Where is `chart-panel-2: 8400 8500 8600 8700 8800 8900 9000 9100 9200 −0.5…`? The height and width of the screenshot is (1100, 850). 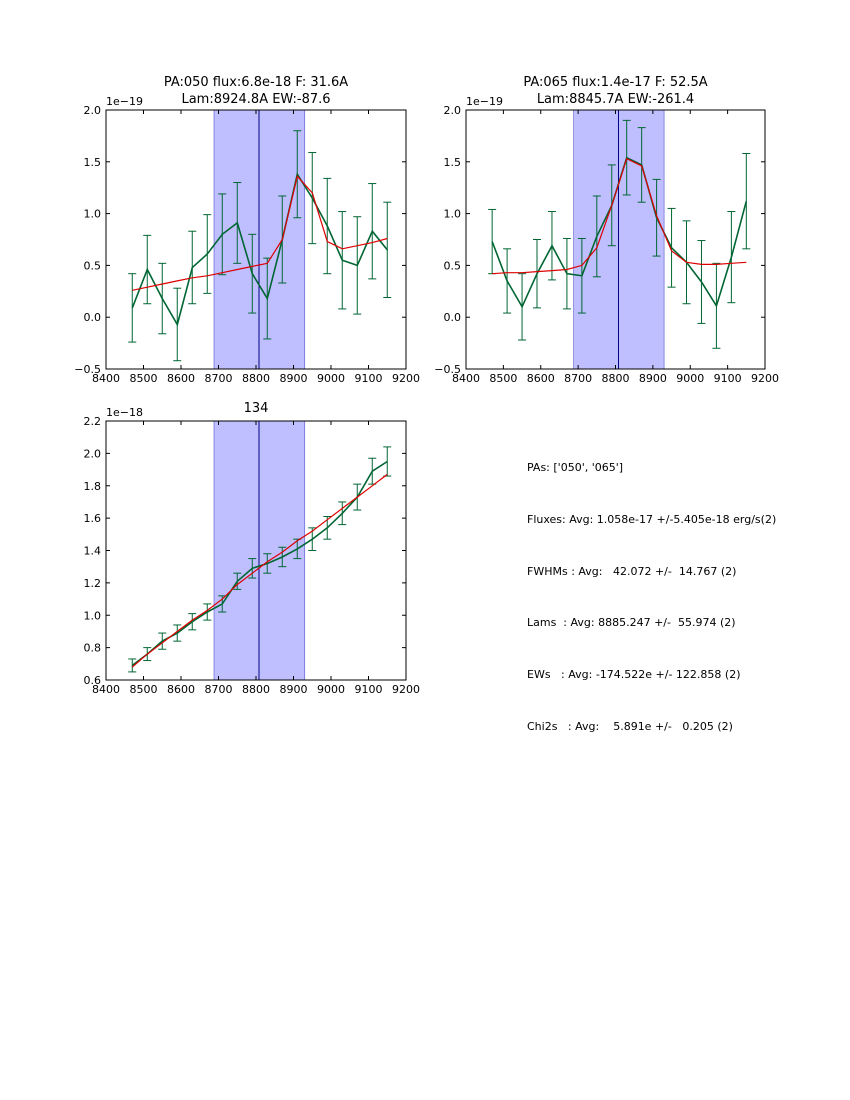 chart-panel-2: 8400 8500 8600 8700 8800 8900 9000 9100 9200 −0.5… is located at coordinates (606, 230).